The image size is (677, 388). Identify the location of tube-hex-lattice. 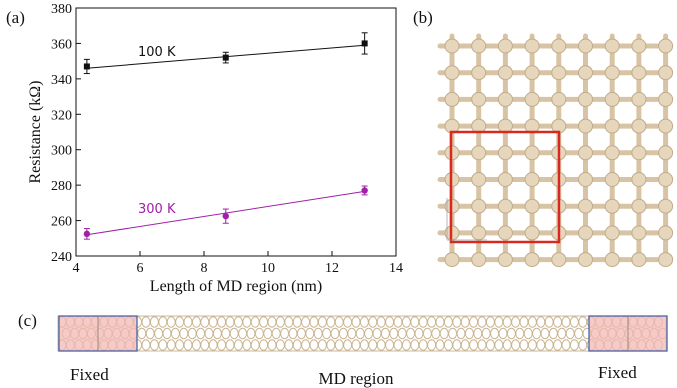
(362, 333).